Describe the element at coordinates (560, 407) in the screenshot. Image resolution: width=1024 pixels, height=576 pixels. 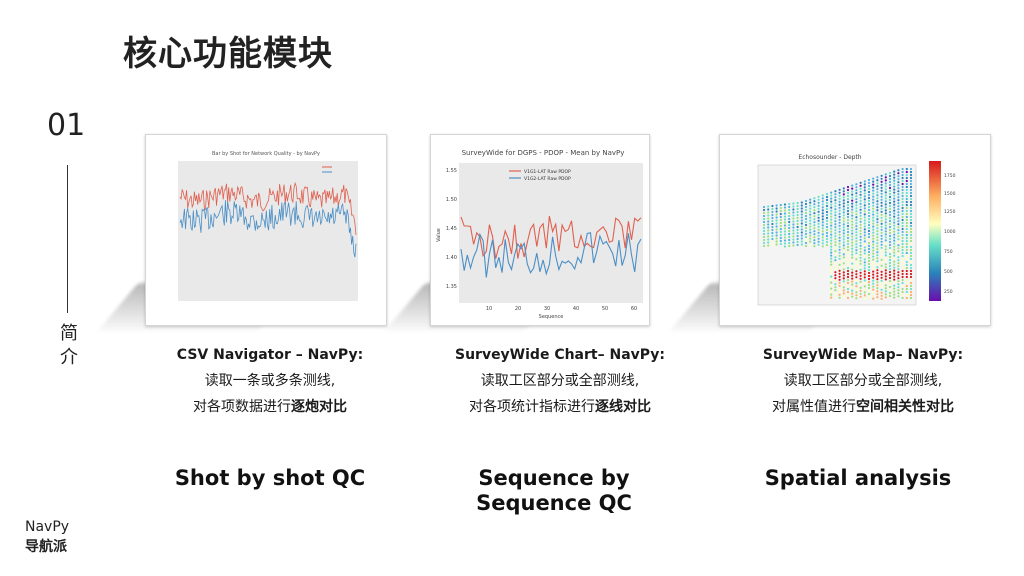
I see `module-2-line2: 对各项统计指标进行逐线对比` at that location.